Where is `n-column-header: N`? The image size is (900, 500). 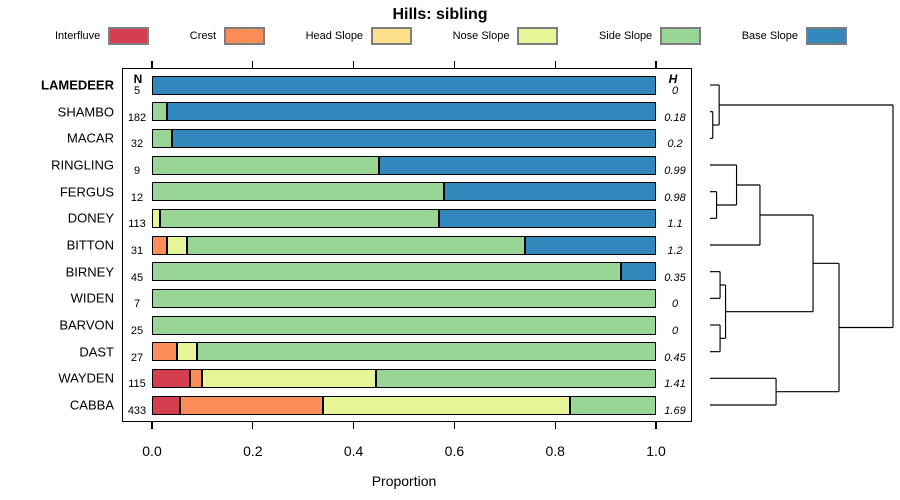
n-column-header: N is located at coordinates (138, 79).